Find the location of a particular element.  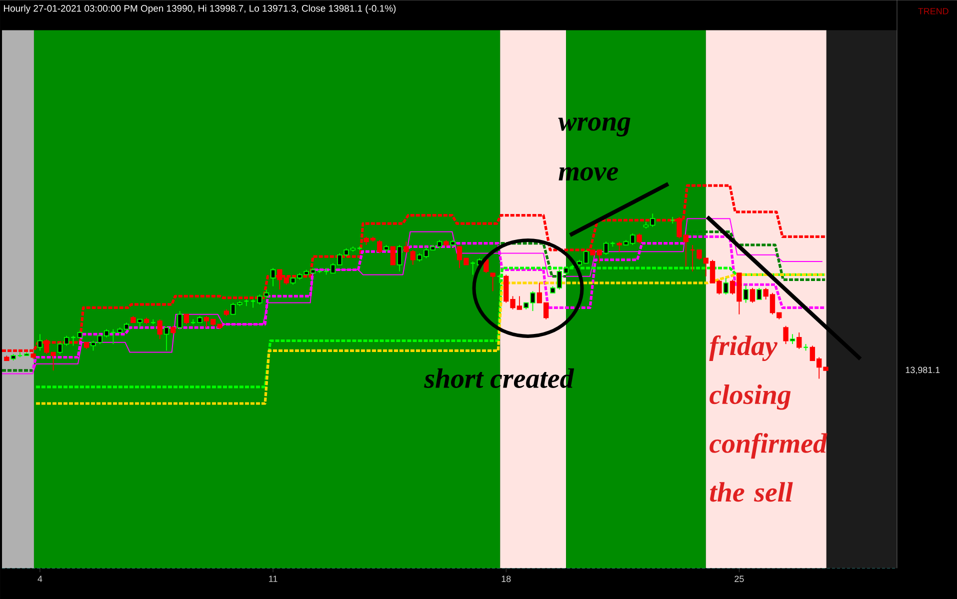

x-tick-label: 4 is located at coordinates (40, 579).